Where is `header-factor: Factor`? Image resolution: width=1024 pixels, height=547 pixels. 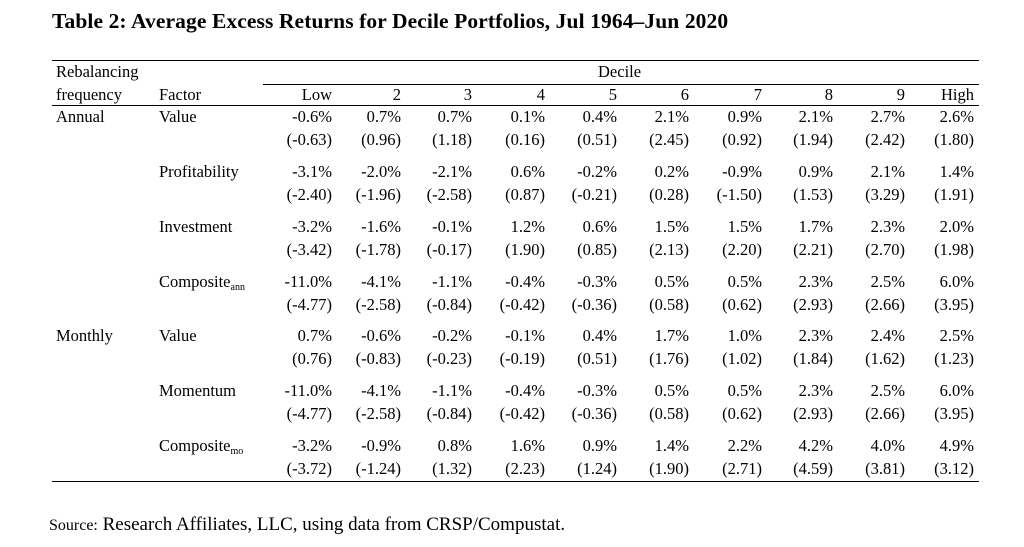
header-factor: Factor is located at coordinates (180, 94).